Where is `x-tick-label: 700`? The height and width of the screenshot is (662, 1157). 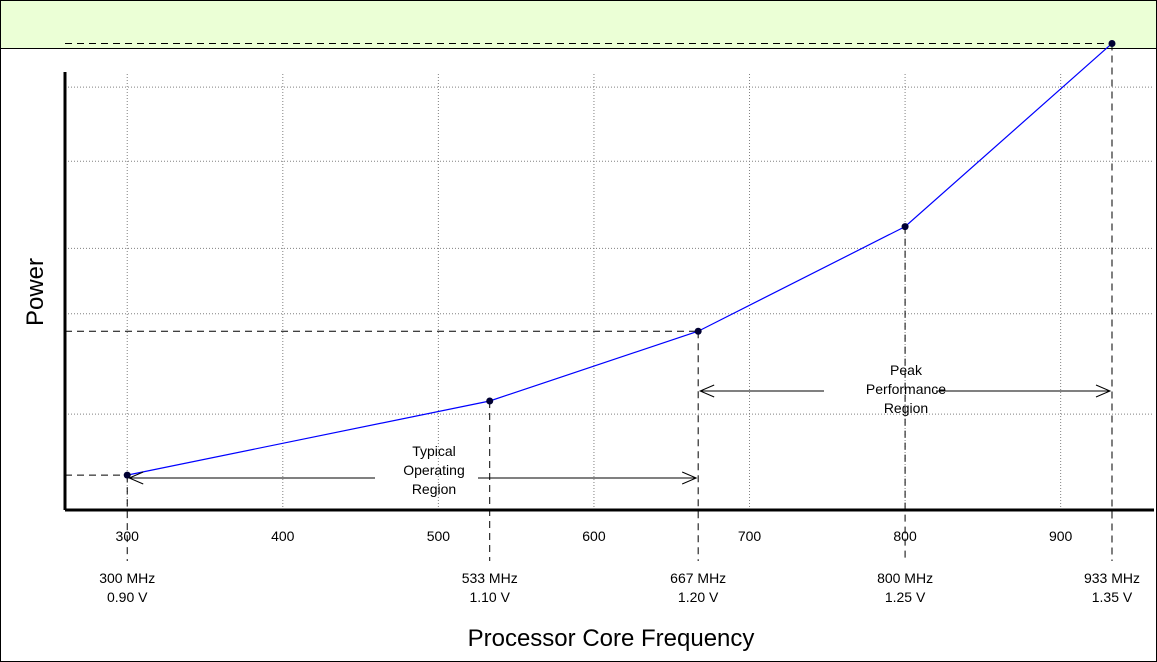
x-tick-label: 700 is located at coordinates (750, 536).